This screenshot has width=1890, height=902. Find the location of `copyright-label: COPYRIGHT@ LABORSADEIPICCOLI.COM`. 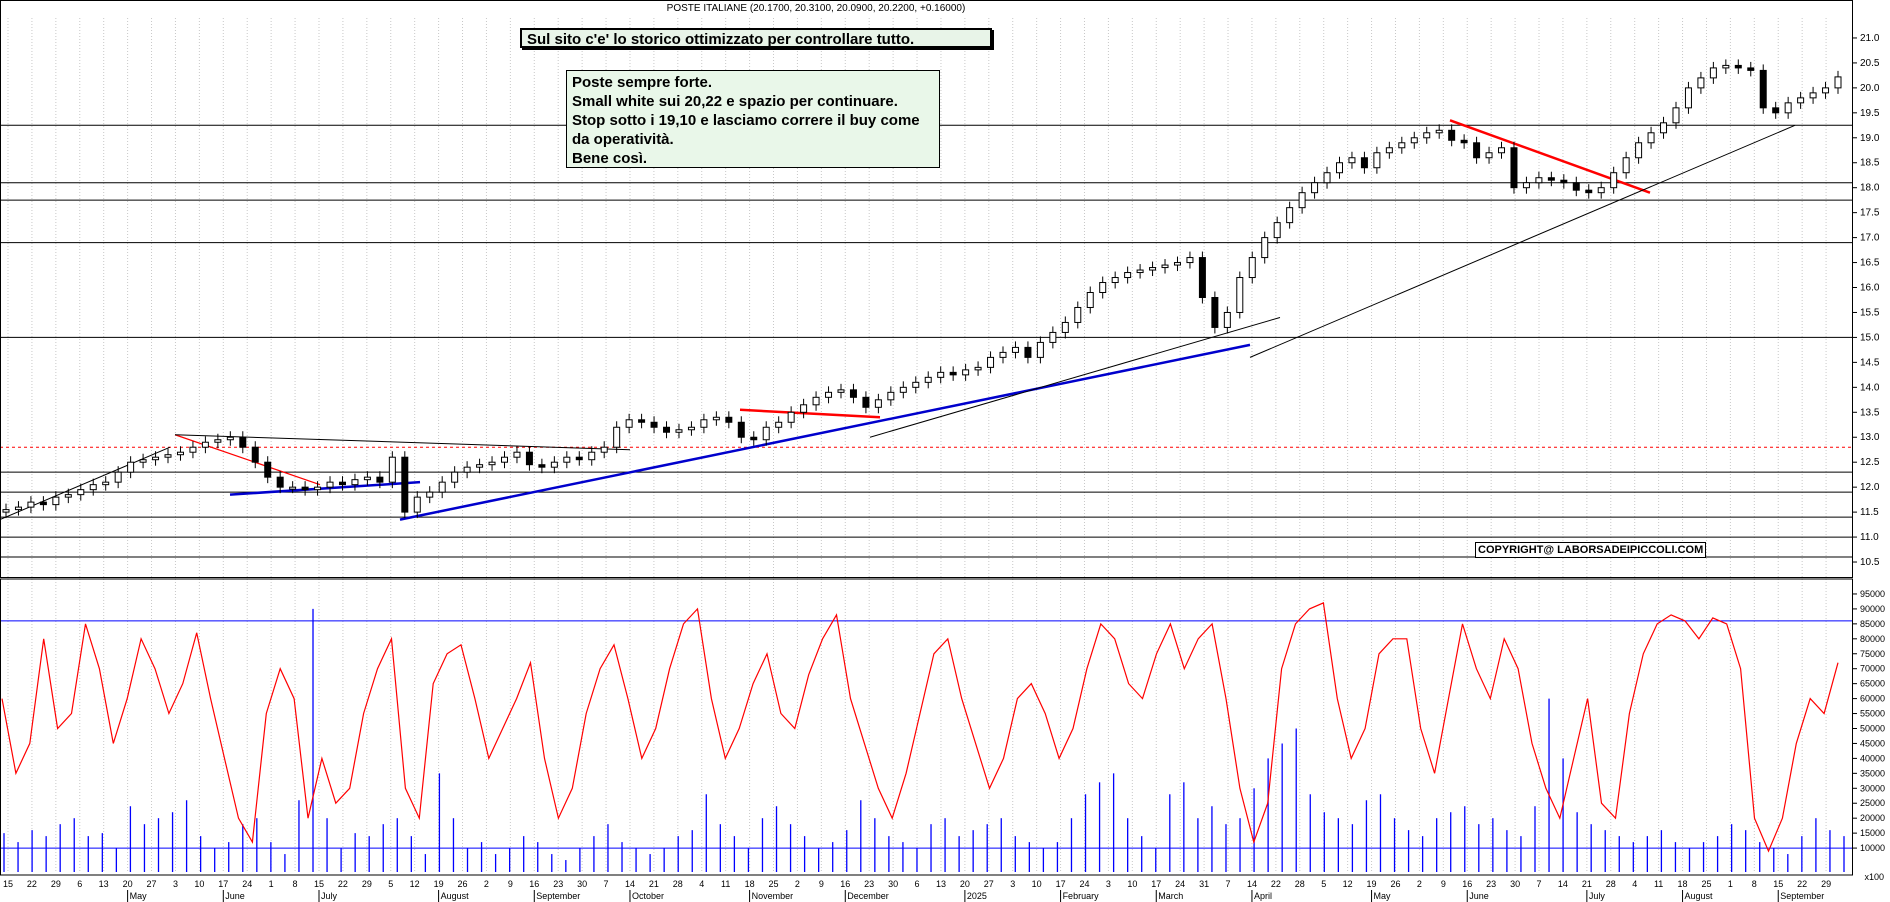

copyright-label: COPYRIGHT@ LABORSADEIPICCOLI.COM is located at coordinates (1591, 550).